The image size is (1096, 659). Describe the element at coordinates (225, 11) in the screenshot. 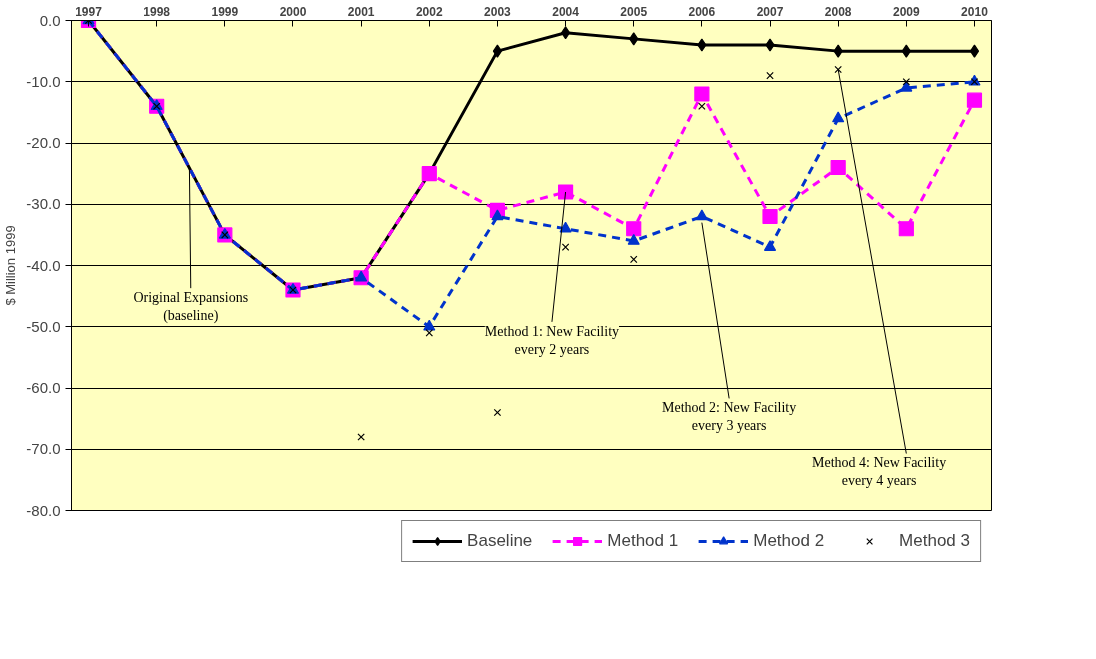

I see `x-tick-label: 1999` at that location.